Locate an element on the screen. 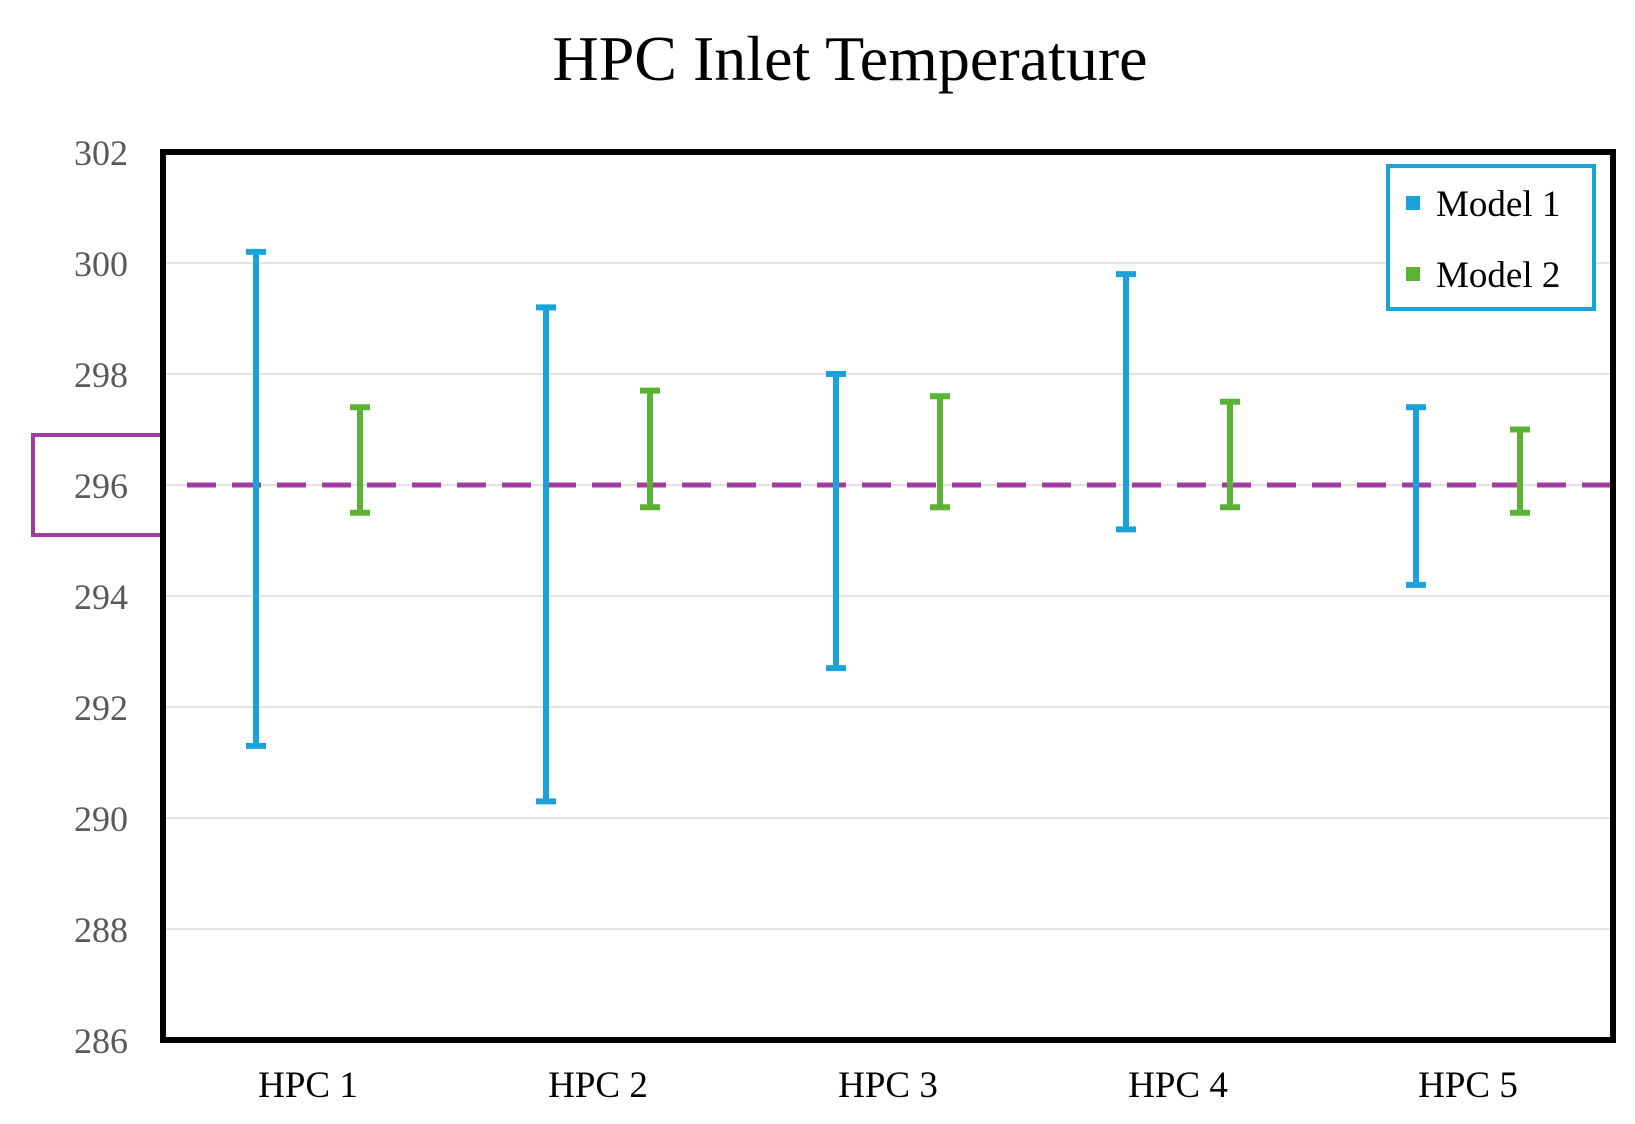  x-axis-ticks: HPC 1 HPC 2 HPC 3 HPC 4 HPC 5 is located at coordinates (888, 1085).